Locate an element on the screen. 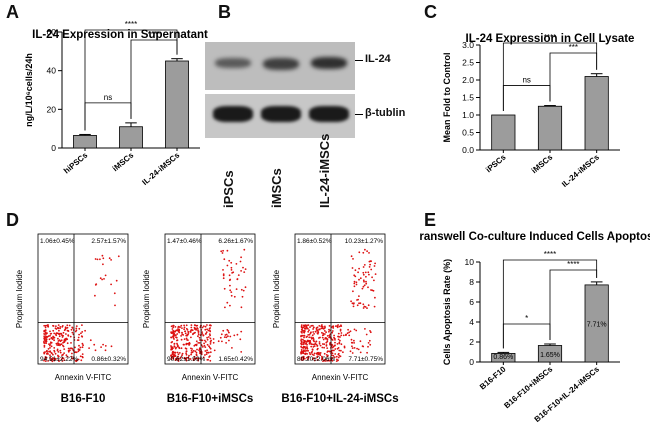  y-tick-label: 20 is located at coordinates (52, 109).